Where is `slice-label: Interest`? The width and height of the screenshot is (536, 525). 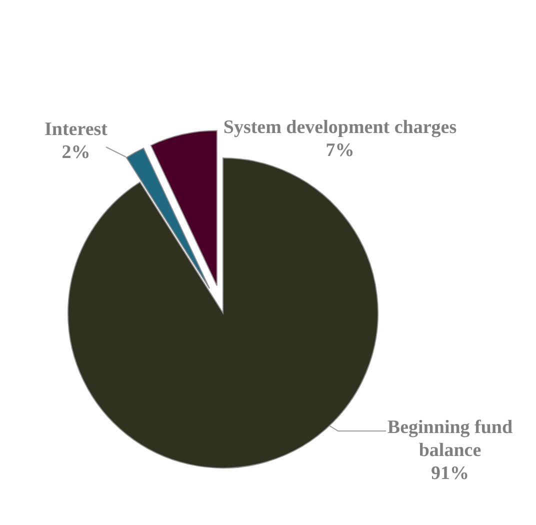 slice-label: Interest is located at coordinates (76, 129).